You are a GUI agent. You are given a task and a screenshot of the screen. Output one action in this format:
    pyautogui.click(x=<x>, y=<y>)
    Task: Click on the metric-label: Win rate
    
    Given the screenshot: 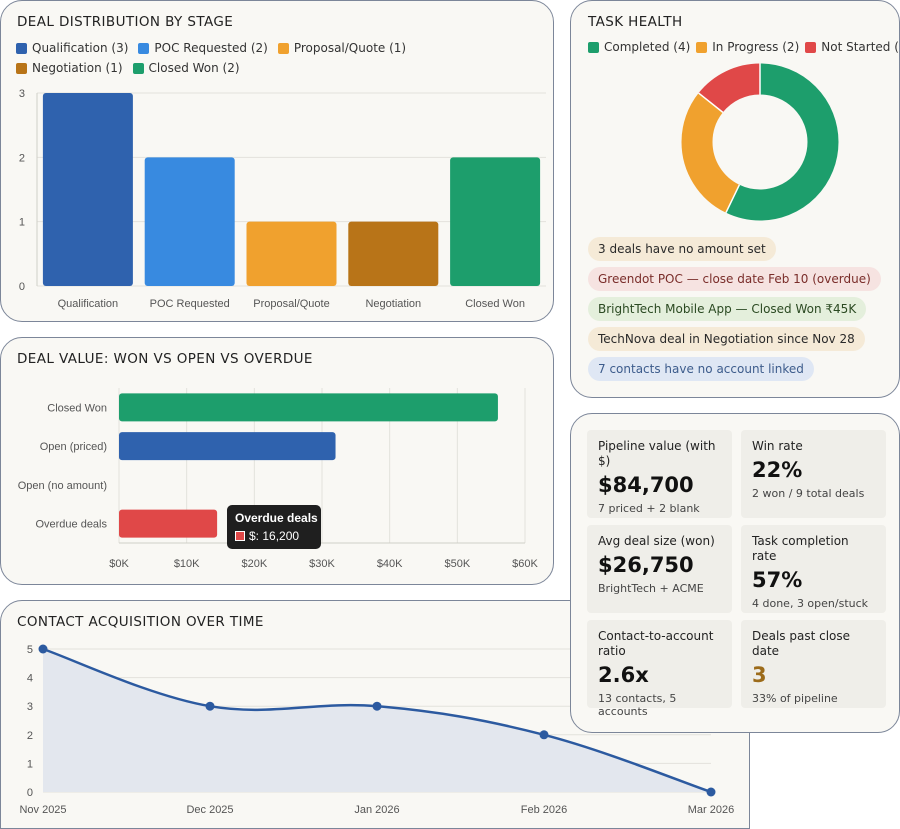 What is the action you would take?
    pyautogui.click(x=777, y=446)
    